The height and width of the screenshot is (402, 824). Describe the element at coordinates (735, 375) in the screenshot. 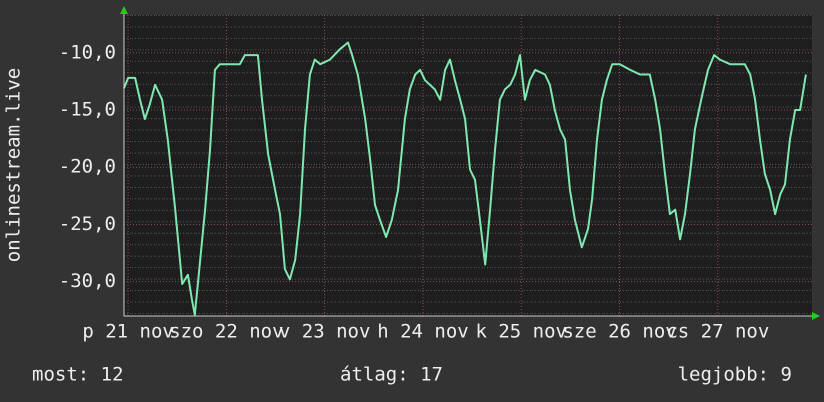

I see `footer-best: legjobb: 9` at that location.